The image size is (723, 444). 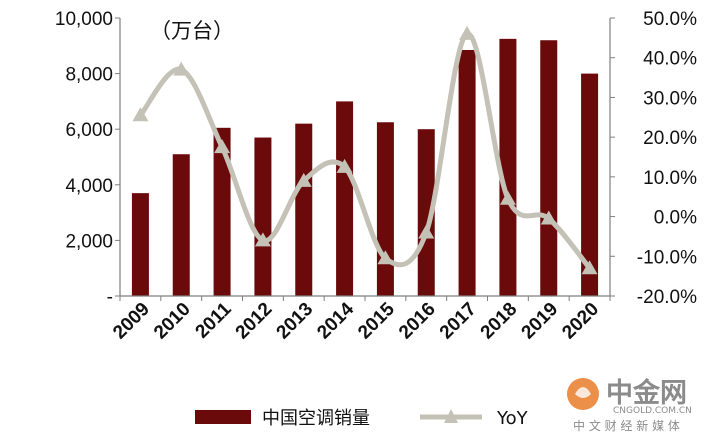 I want to click on yoy-point-2020, so click(x=589, y=267).